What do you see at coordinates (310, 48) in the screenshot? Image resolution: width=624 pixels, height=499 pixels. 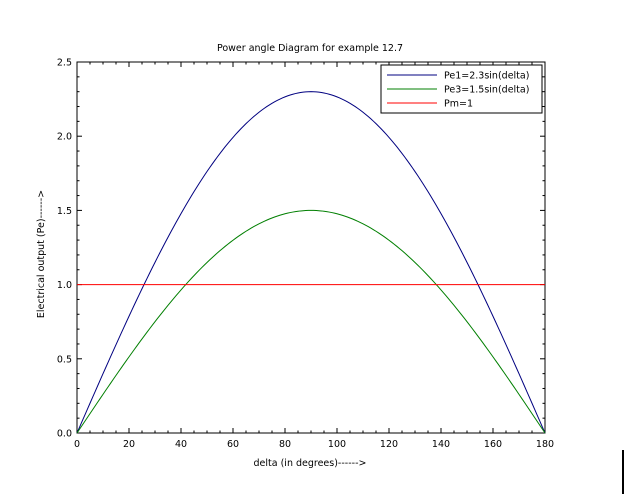 I see `chart-title: Power angle Diagram for example 12.7` at bounding box center [310, 48].